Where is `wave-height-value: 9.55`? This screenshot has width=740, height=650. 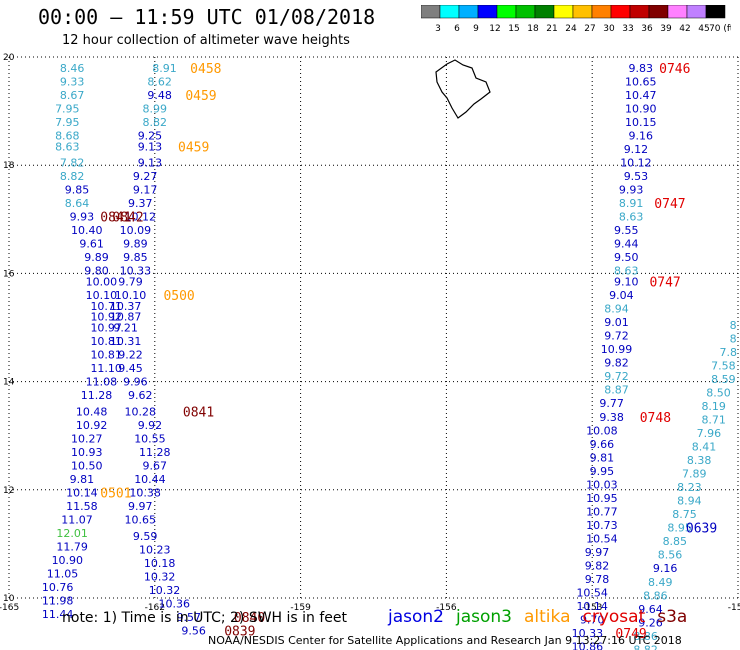
wave-height-value: 9.55 is located at coordinates (626, 230).